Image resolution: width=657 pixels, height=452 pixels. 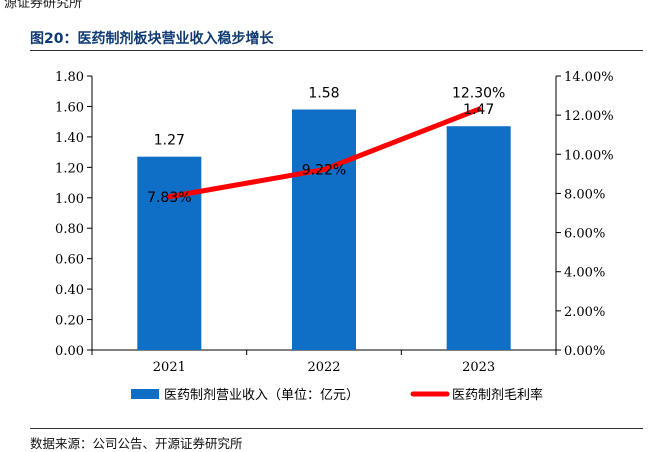 I want to click on right-tick-label: 4.00%, so click(x=584, y=273).